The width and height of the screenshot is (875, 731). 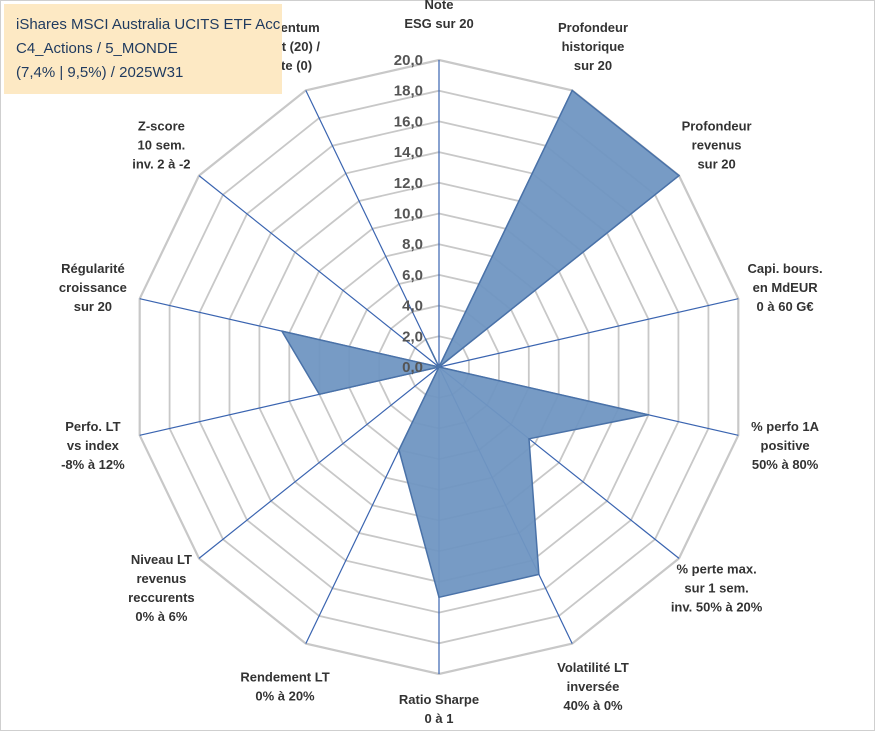 What do you see at coordinates (100, 72) in the screenshot?
I see `chart-title-line-3: (7,4% | 9,5%) / 2025W31` at bounding box center [100, 72].